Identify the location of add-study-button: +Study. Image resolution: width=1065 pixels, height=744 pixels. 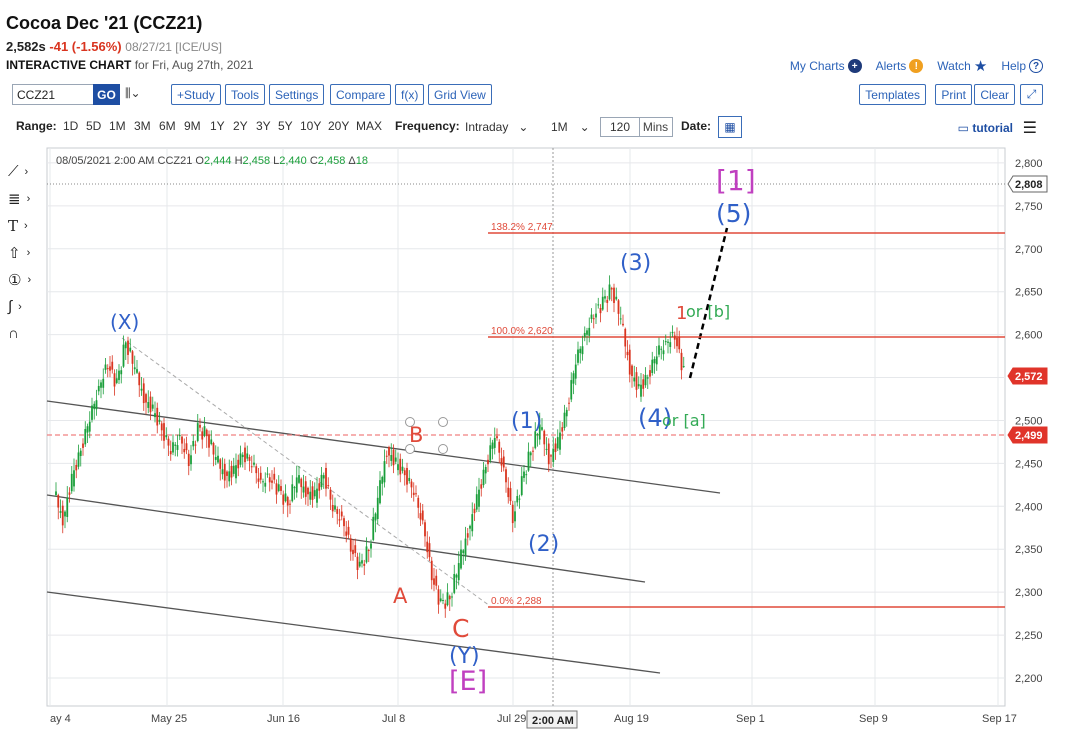
(196, 94).